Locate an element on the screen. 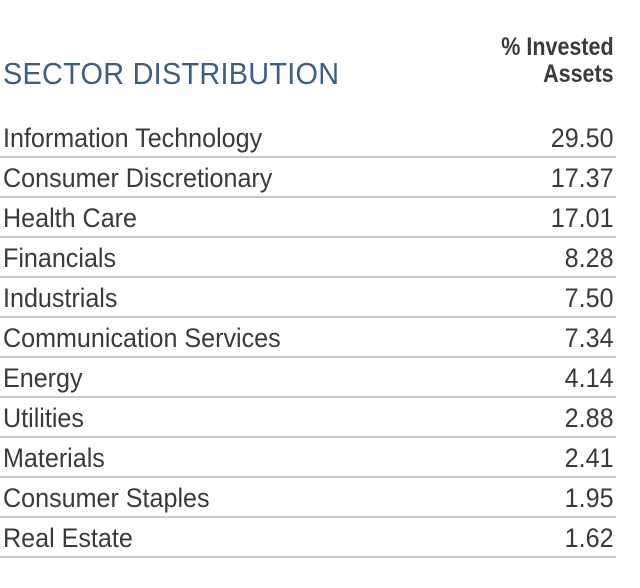  table-row: Utilities 2.88 is located at coordinates (308, 418).